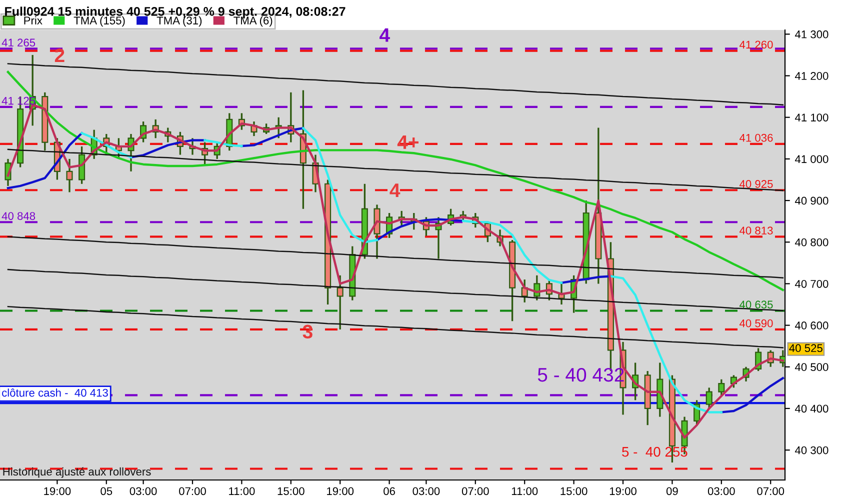 Image resolution: width=850 pixels, height=500 pixels. What do you see at coordinates (179, 21) in the screenshot?
I see `legend-label: TMA (31)` at bounding box center [179, 21].